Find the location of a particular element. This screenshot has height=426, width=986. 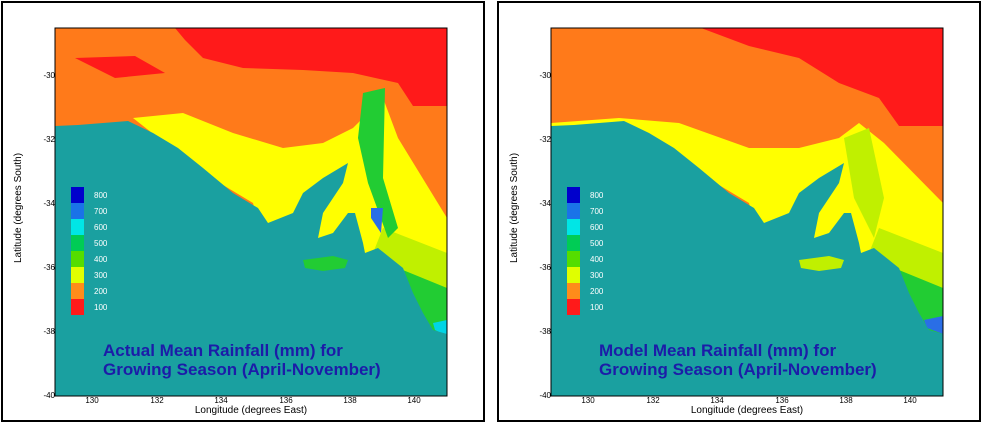

caption-line-1: Actual Mean Rainfall (mm) for is located at coordinates (223, 350).